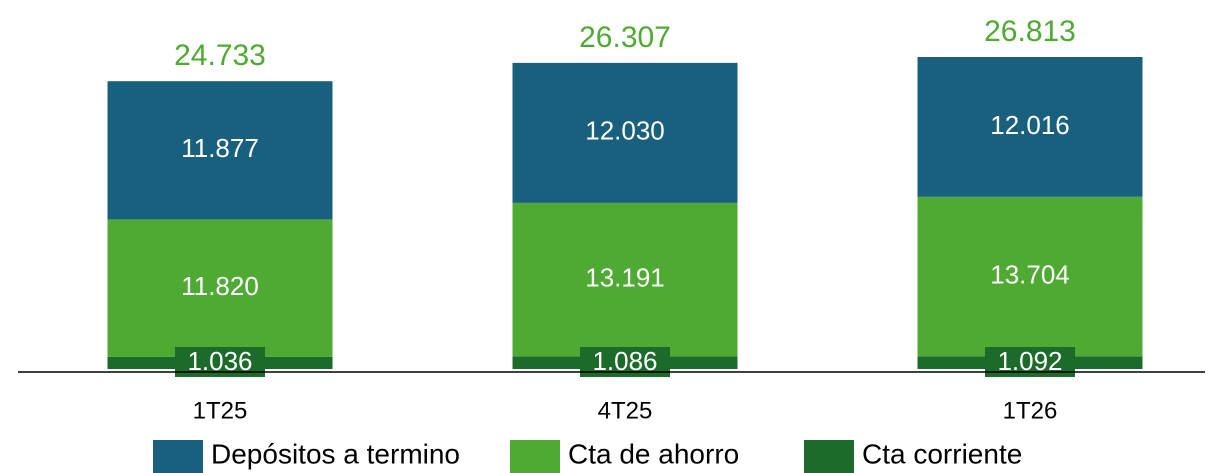 The image size is (1217, 473). I want to click on legend-label: Cta de ahorro, so click(653, 453).